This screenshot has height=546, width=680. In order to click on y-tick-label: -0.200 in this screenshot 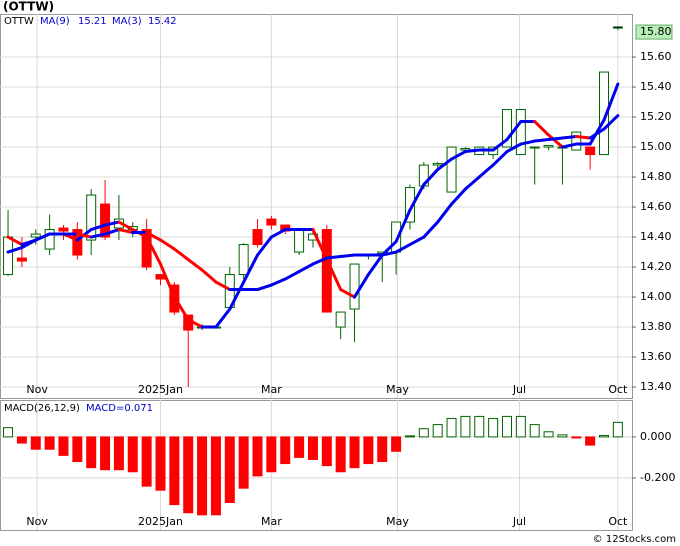, I will do `click(657, 477)`.